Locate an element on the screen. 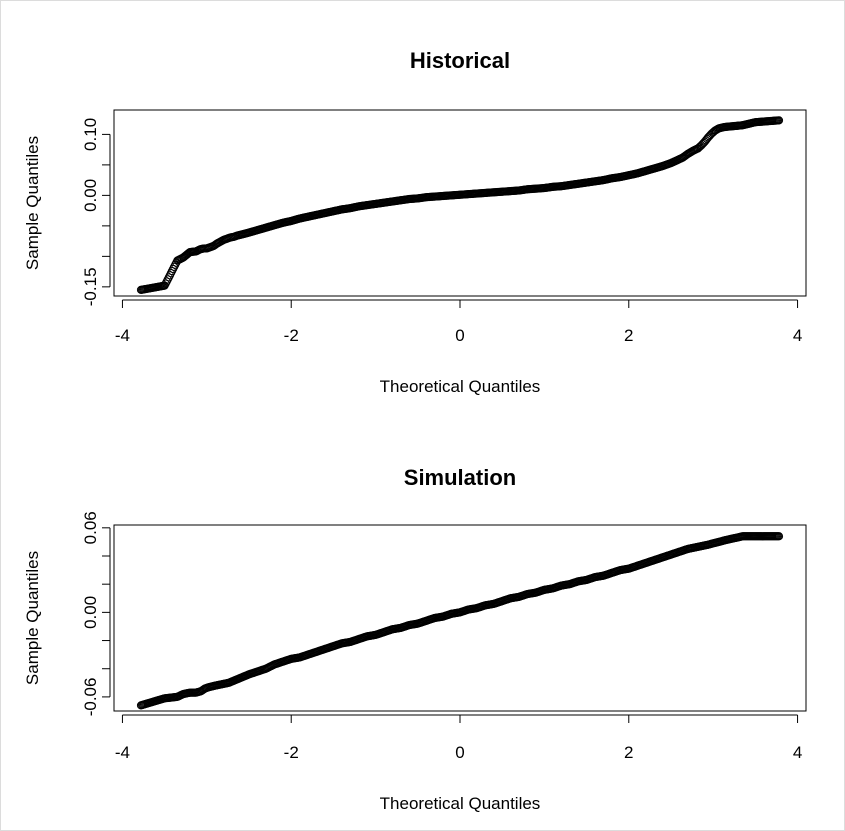  y-tick-label: 0.10 is located at coordinates (90, 134).